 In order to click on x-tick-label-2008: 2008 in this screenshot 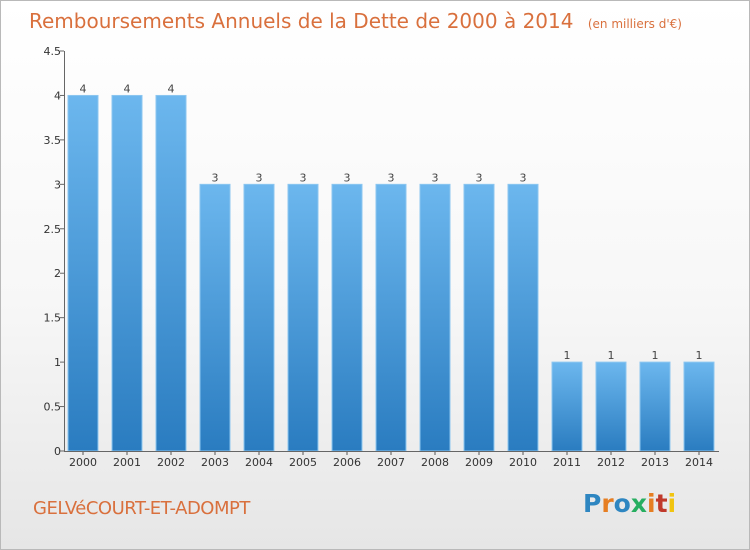, I will do `click(435, 462)`.